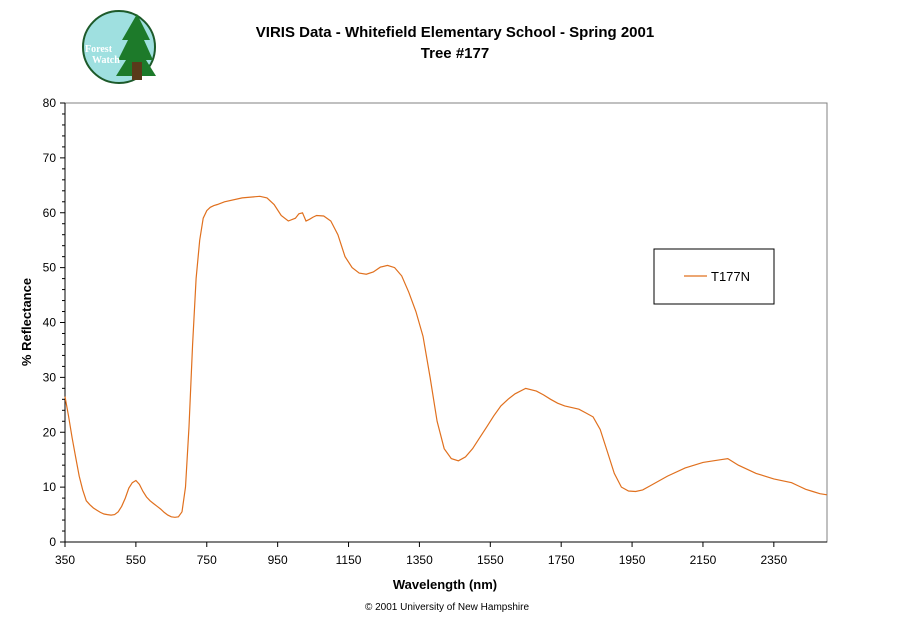 This screenshot has width=911, height=623. I want to click on legend-box, so click(714, 276).